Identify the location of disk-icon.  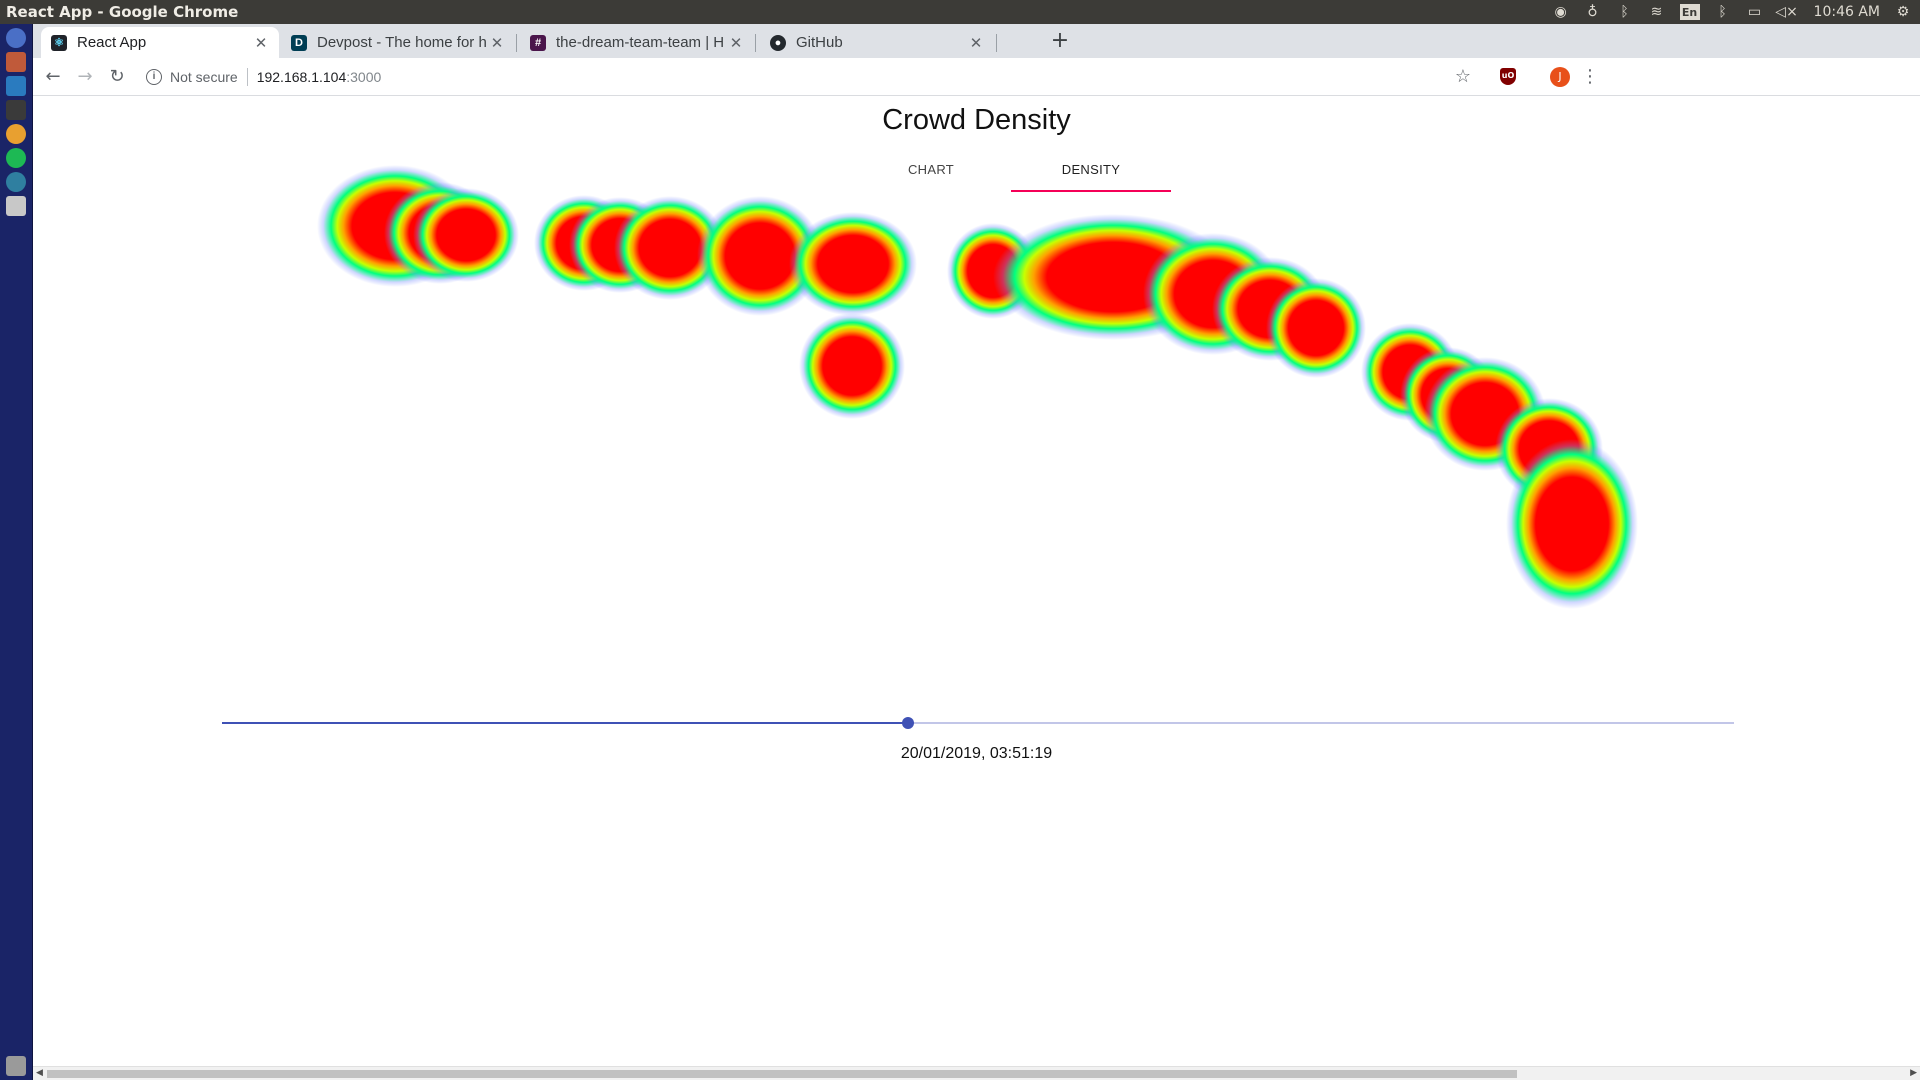
(16, 206).